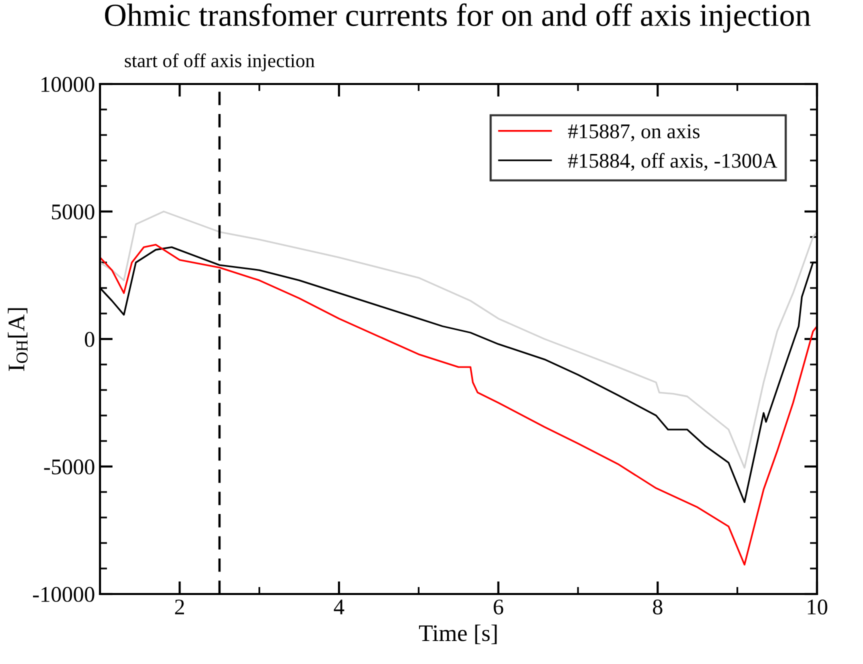  Describe the element at coordinates (63, 594) in the screenshot. I see `y-tick-label: -10000` at that location.